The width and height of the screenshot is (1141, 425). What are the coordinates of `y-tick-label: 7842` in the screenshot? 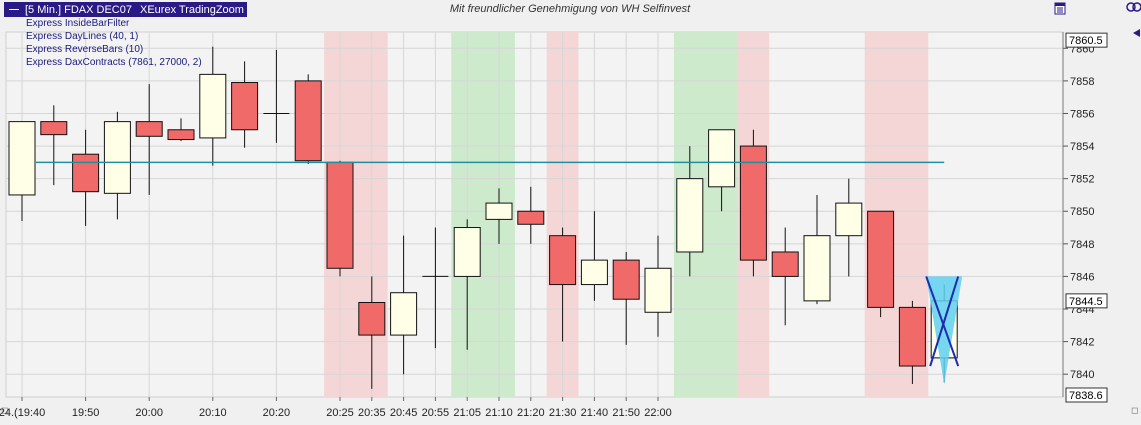 It's located at (1082, 343).